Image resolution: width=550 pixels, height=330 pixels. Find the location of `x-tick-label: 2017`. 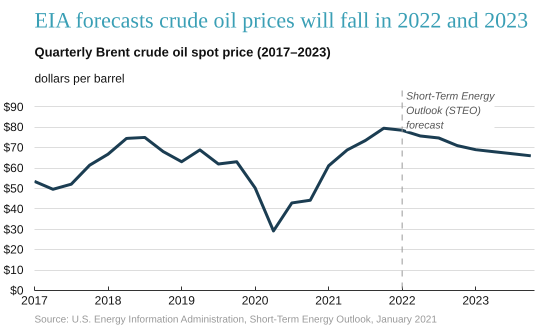

x-tick-label: 2017 is located at coordinates (34, 301).